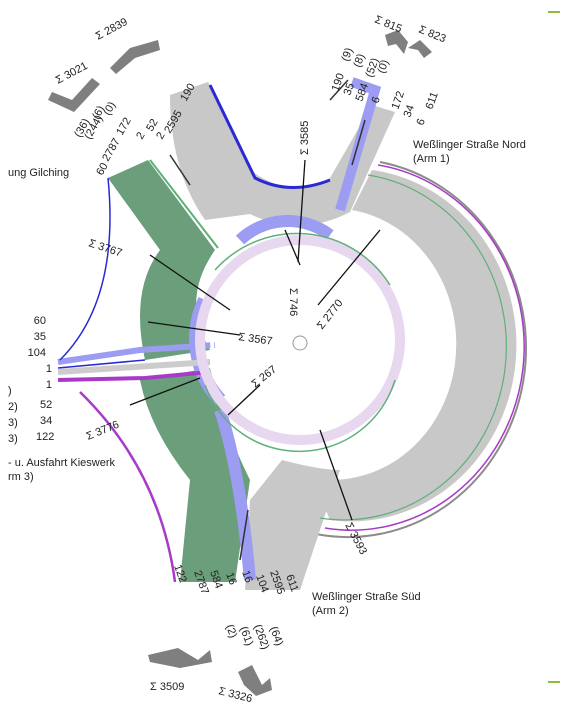  Describe the element at coordinates (409, 111) in the screenshot. I see `num-tr-9: 34` at that location.